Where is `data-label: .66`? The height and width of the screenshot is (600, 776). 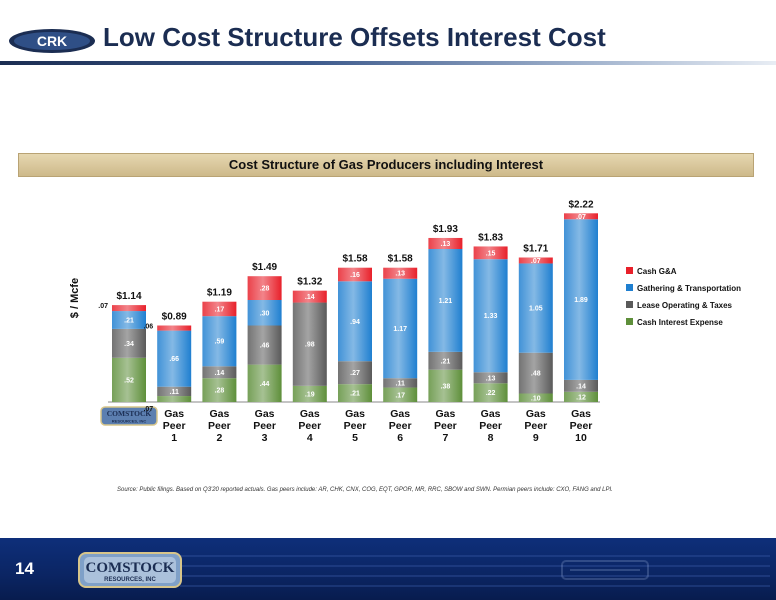 data-label: .66 is located at coordinates (174, 359).